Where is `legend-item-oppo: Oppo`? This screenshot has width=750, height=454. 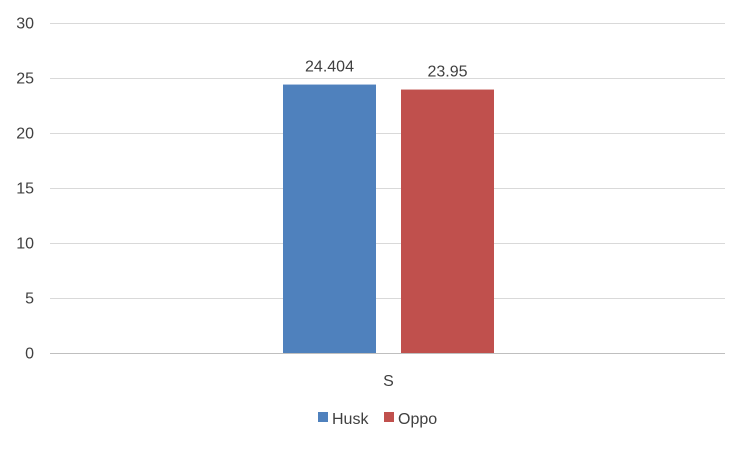 legend-item-oppo: Oppo is located at coordinates (410, 419).